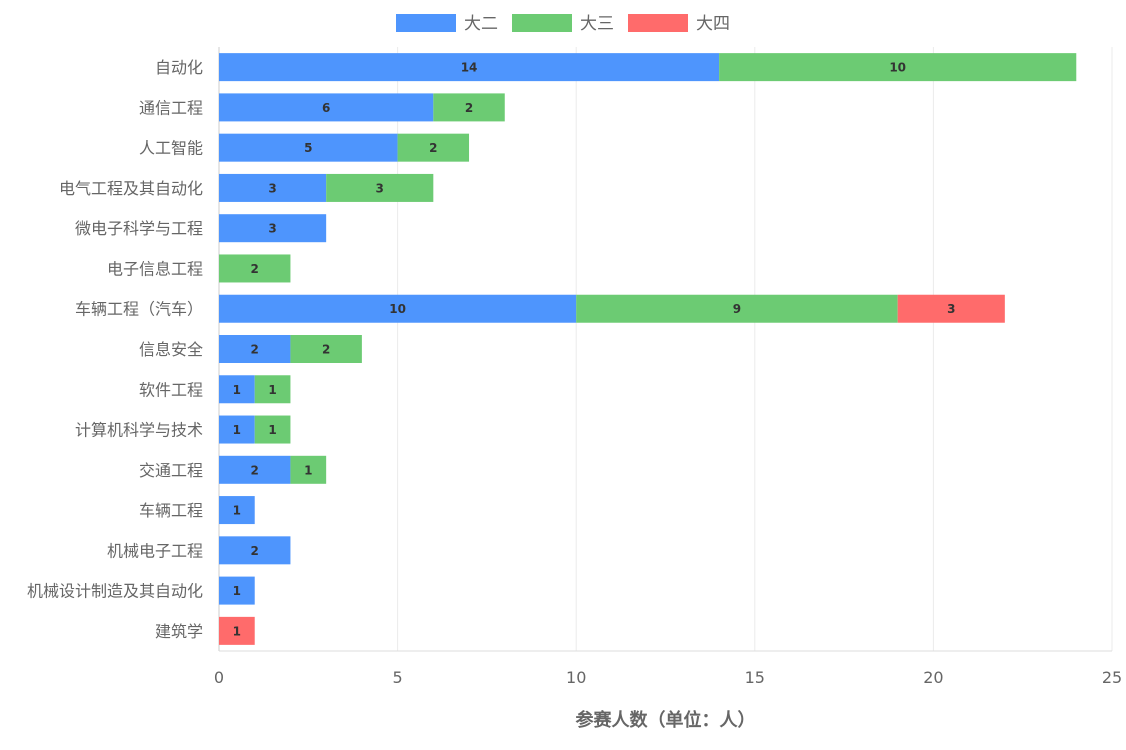  Describe the element at coordinates (171, 510) in the screenshot. I see `category-label: 车辆工程` at that location.